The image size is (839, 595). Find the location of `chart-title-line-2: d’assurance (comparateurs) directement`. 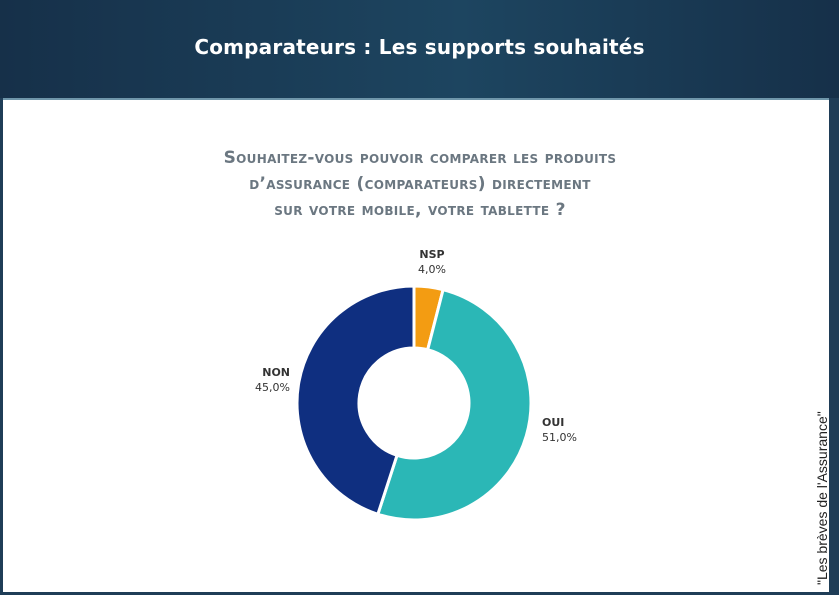

chart-title-line-2: d’assurance (comparateurs) directement is located at coordinates (420, 184).